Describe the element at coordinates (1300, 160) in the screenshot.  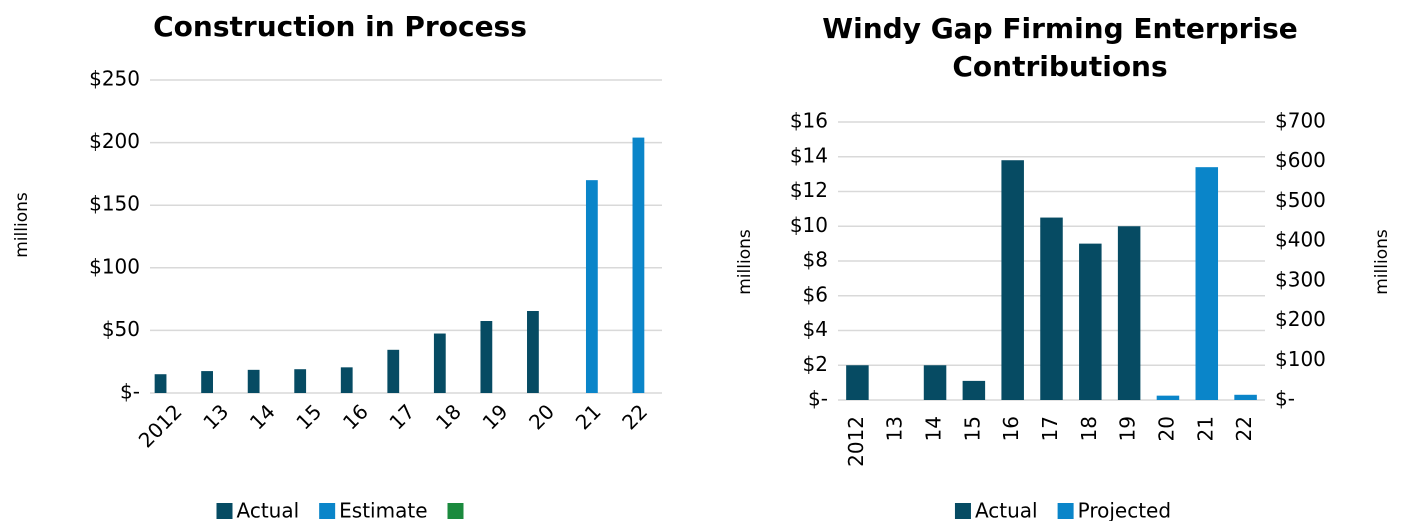
I see `y2-tick-label: $600` at that location.